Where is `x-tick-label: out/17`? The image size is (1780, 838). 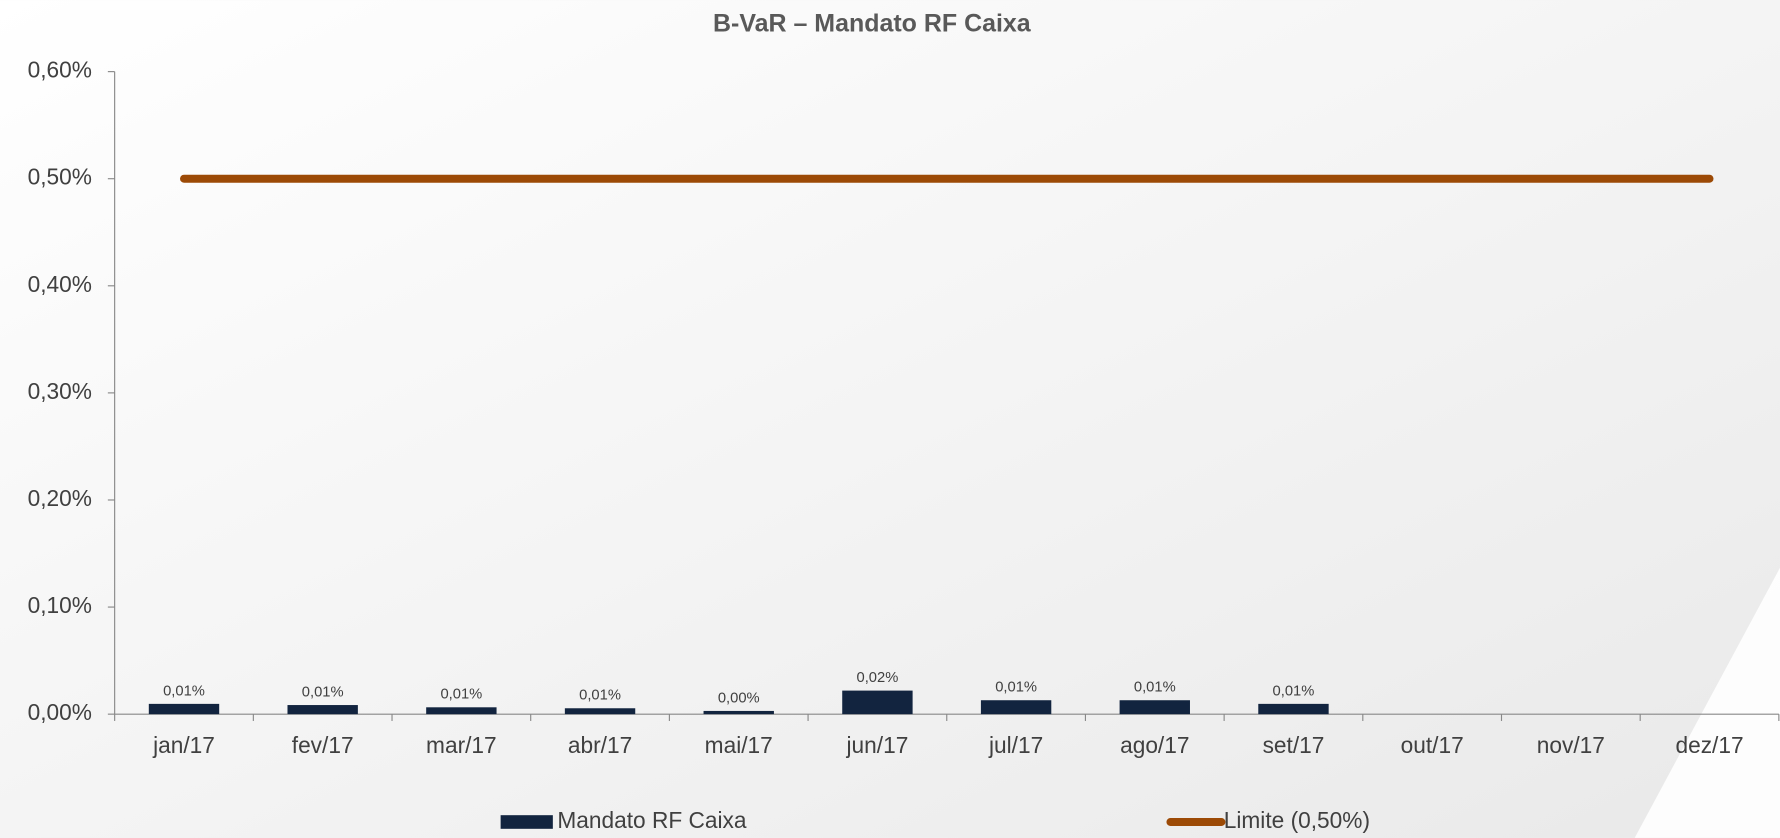 x-tick-label: out/17 is located at coordinates (1432, 745).